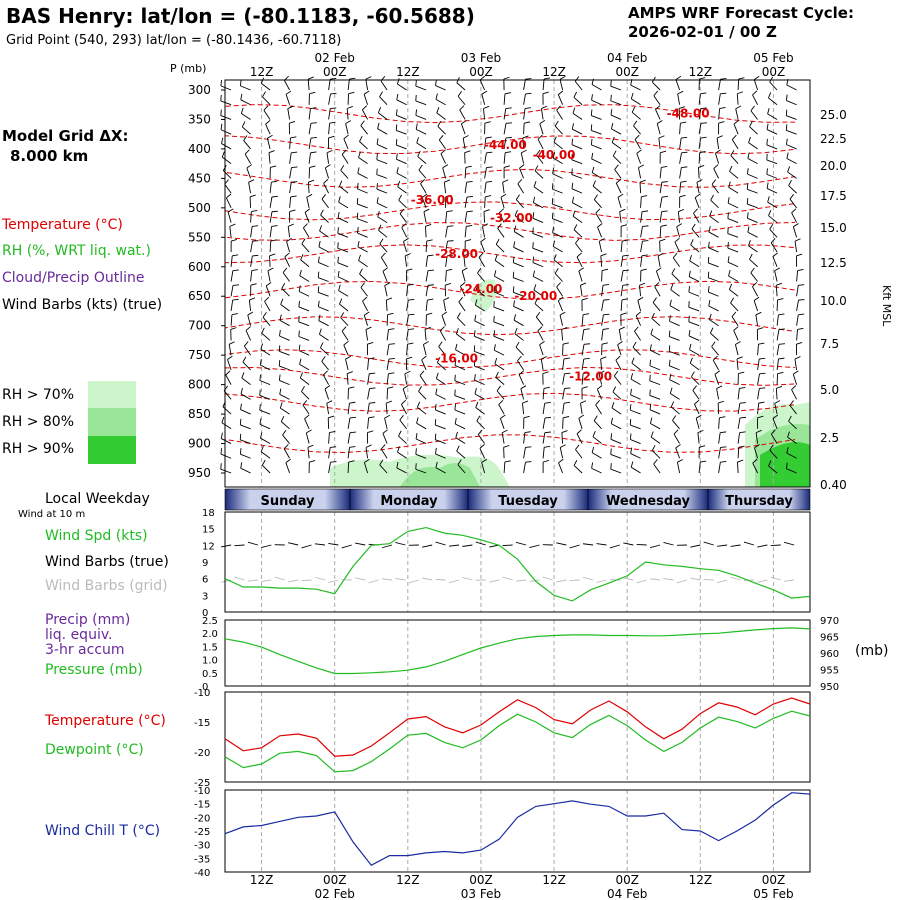  What do you see at coordinates (205, 596) in the screenshot?
I see `wind-speed-tick: 3` at bounding box center [205, 596].